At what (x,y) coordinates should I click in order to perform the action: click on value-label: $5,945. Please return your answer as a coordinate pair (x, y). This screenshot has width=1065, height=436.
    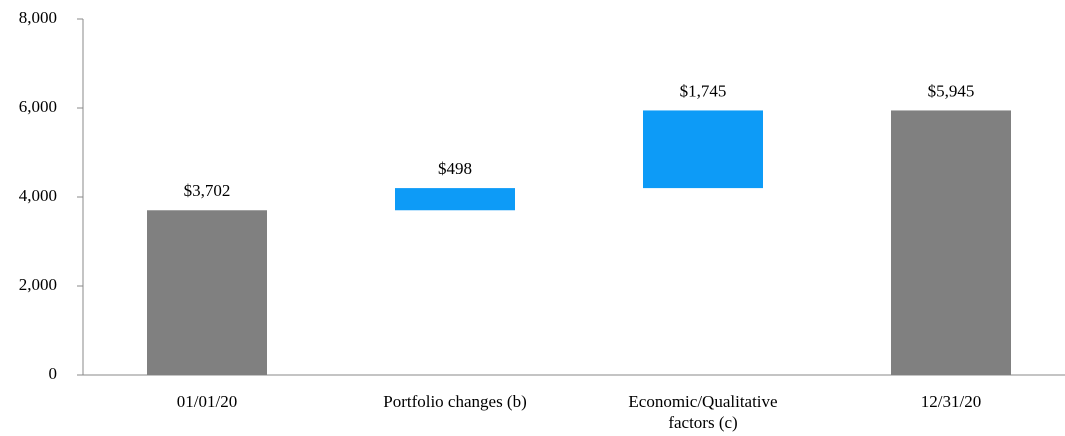
    Looking at the image, I should click on (951, 90).